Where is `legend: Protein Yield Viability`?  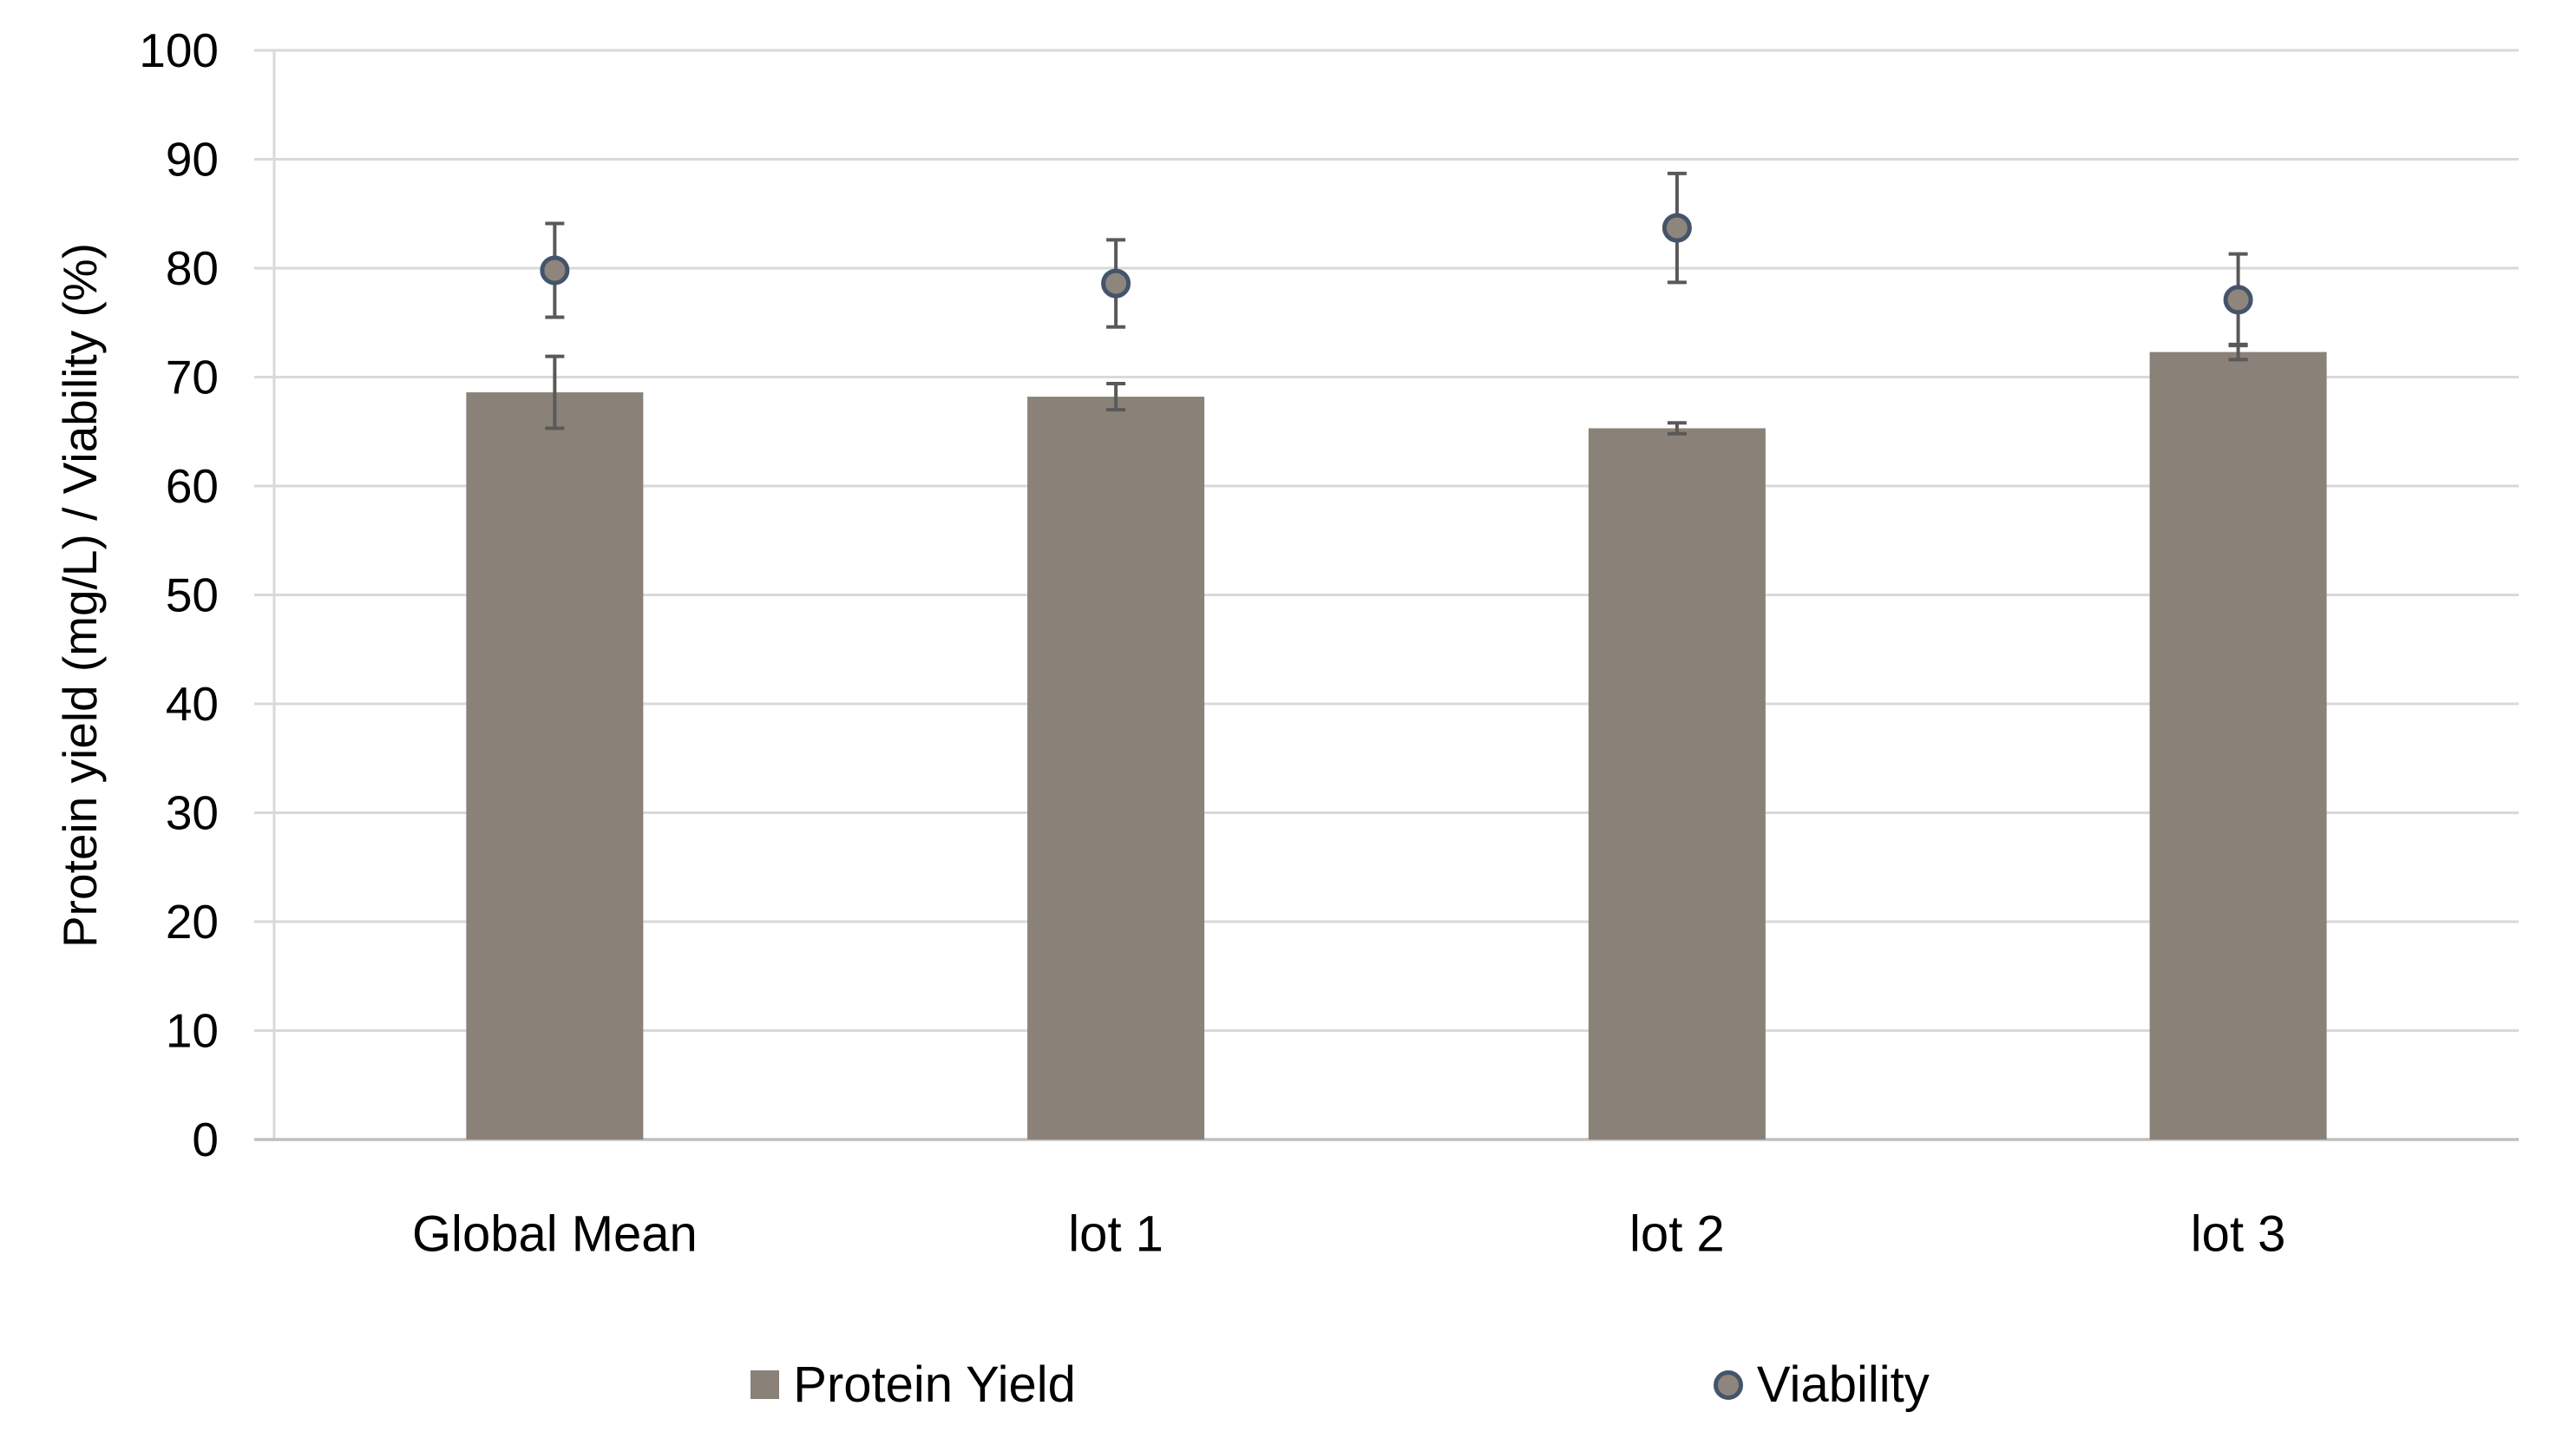 legend: Protein Yield Viability is located at coordinates (1314, 1385).